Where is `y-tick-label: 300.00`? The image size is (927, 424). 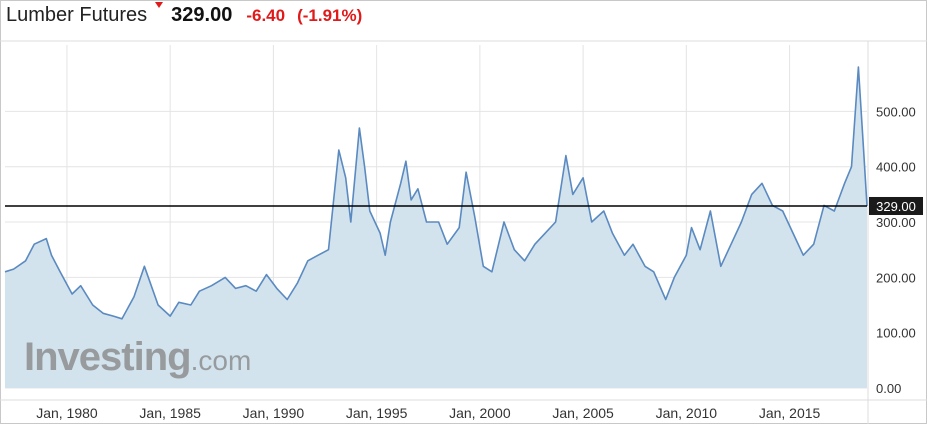
y-tick-label: 300.00 is located at coordinates (896, 222).